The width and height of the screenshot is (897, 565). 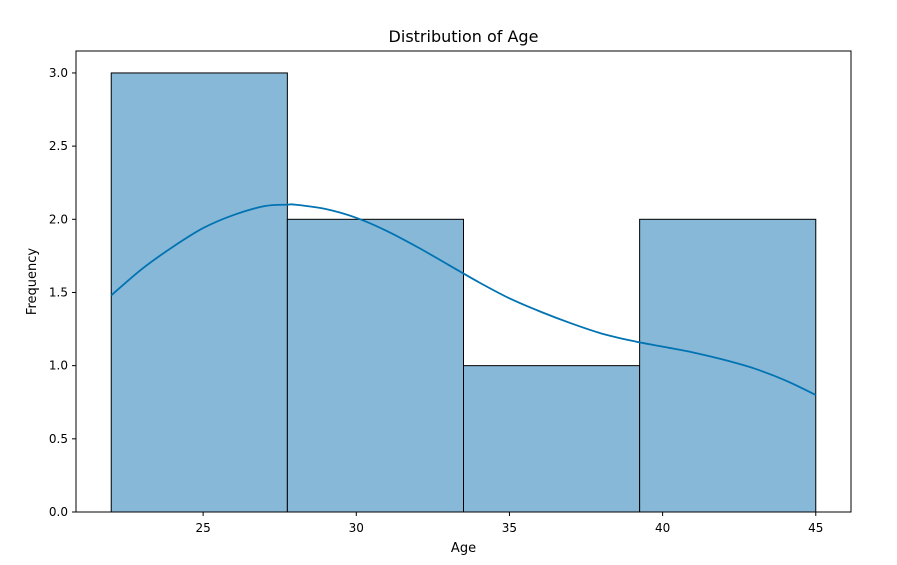 I want to click on y-tick-label: 1.0, so click(x=58, y=366).